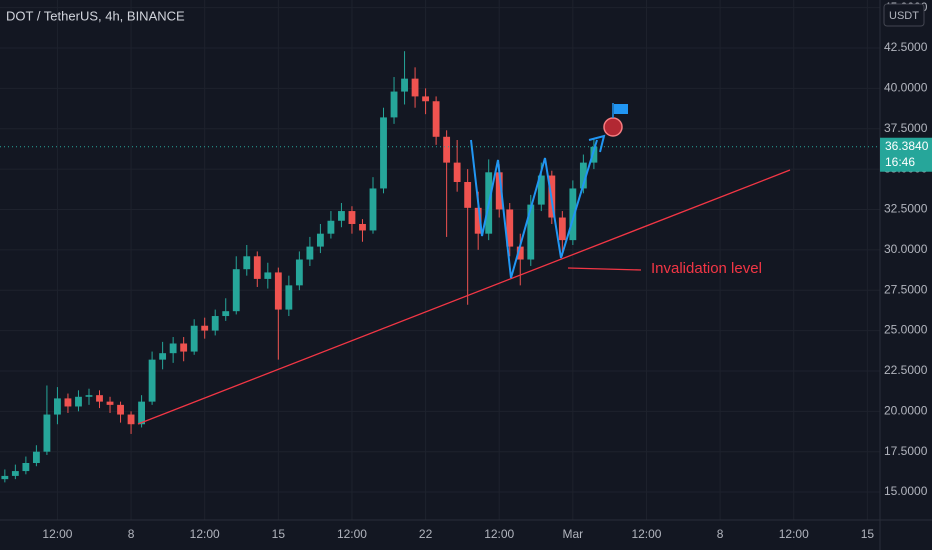 This screenshot has width=932, height=550. I want to click on zigzag, so click(534, 209).